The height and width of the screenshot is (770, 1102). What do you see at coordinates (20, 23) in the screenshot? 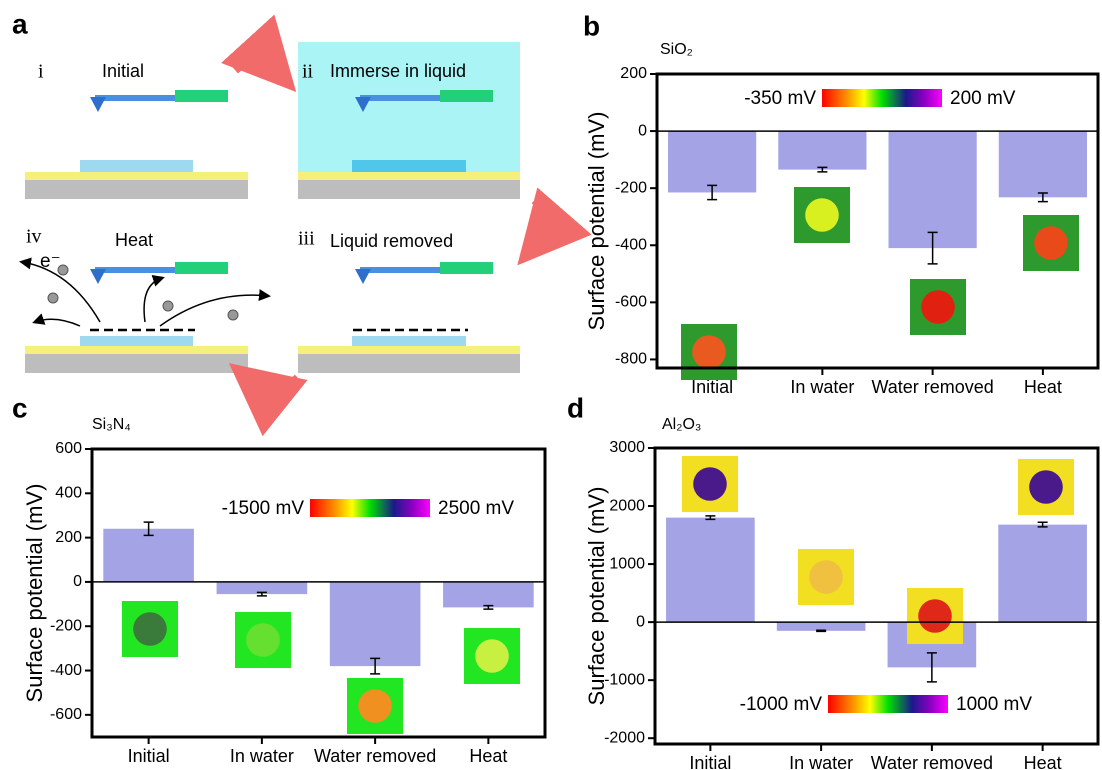
I see `panel-label: a` at bounding box center [20, 23].